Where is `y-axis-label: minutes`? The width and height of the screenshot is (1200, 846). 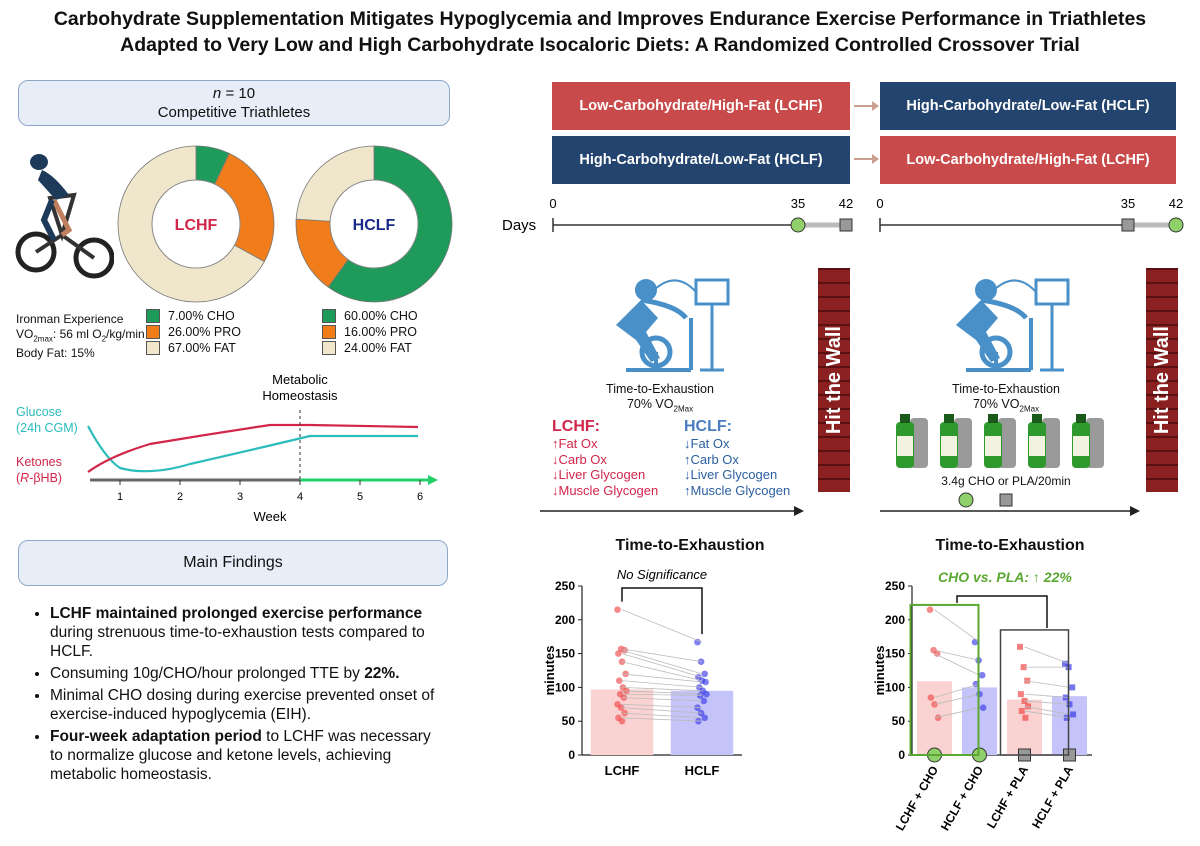 y-axis-label: minutes is located at coordinates (879, 671).